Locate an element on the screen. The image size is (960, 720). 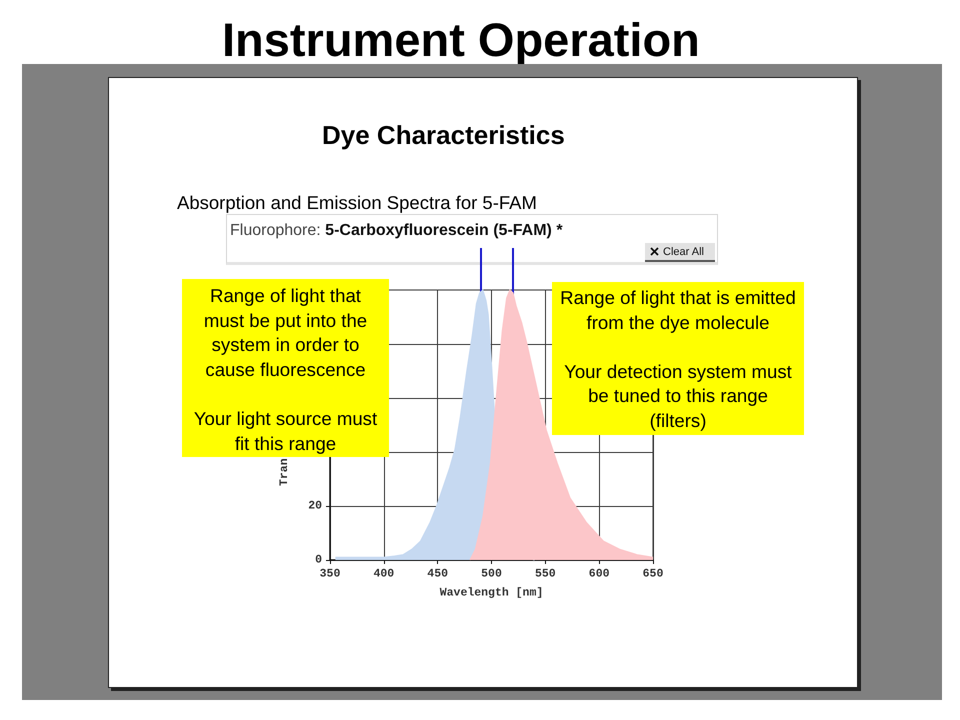
y-tick-label: 20 is located at coordinates (315, 506).